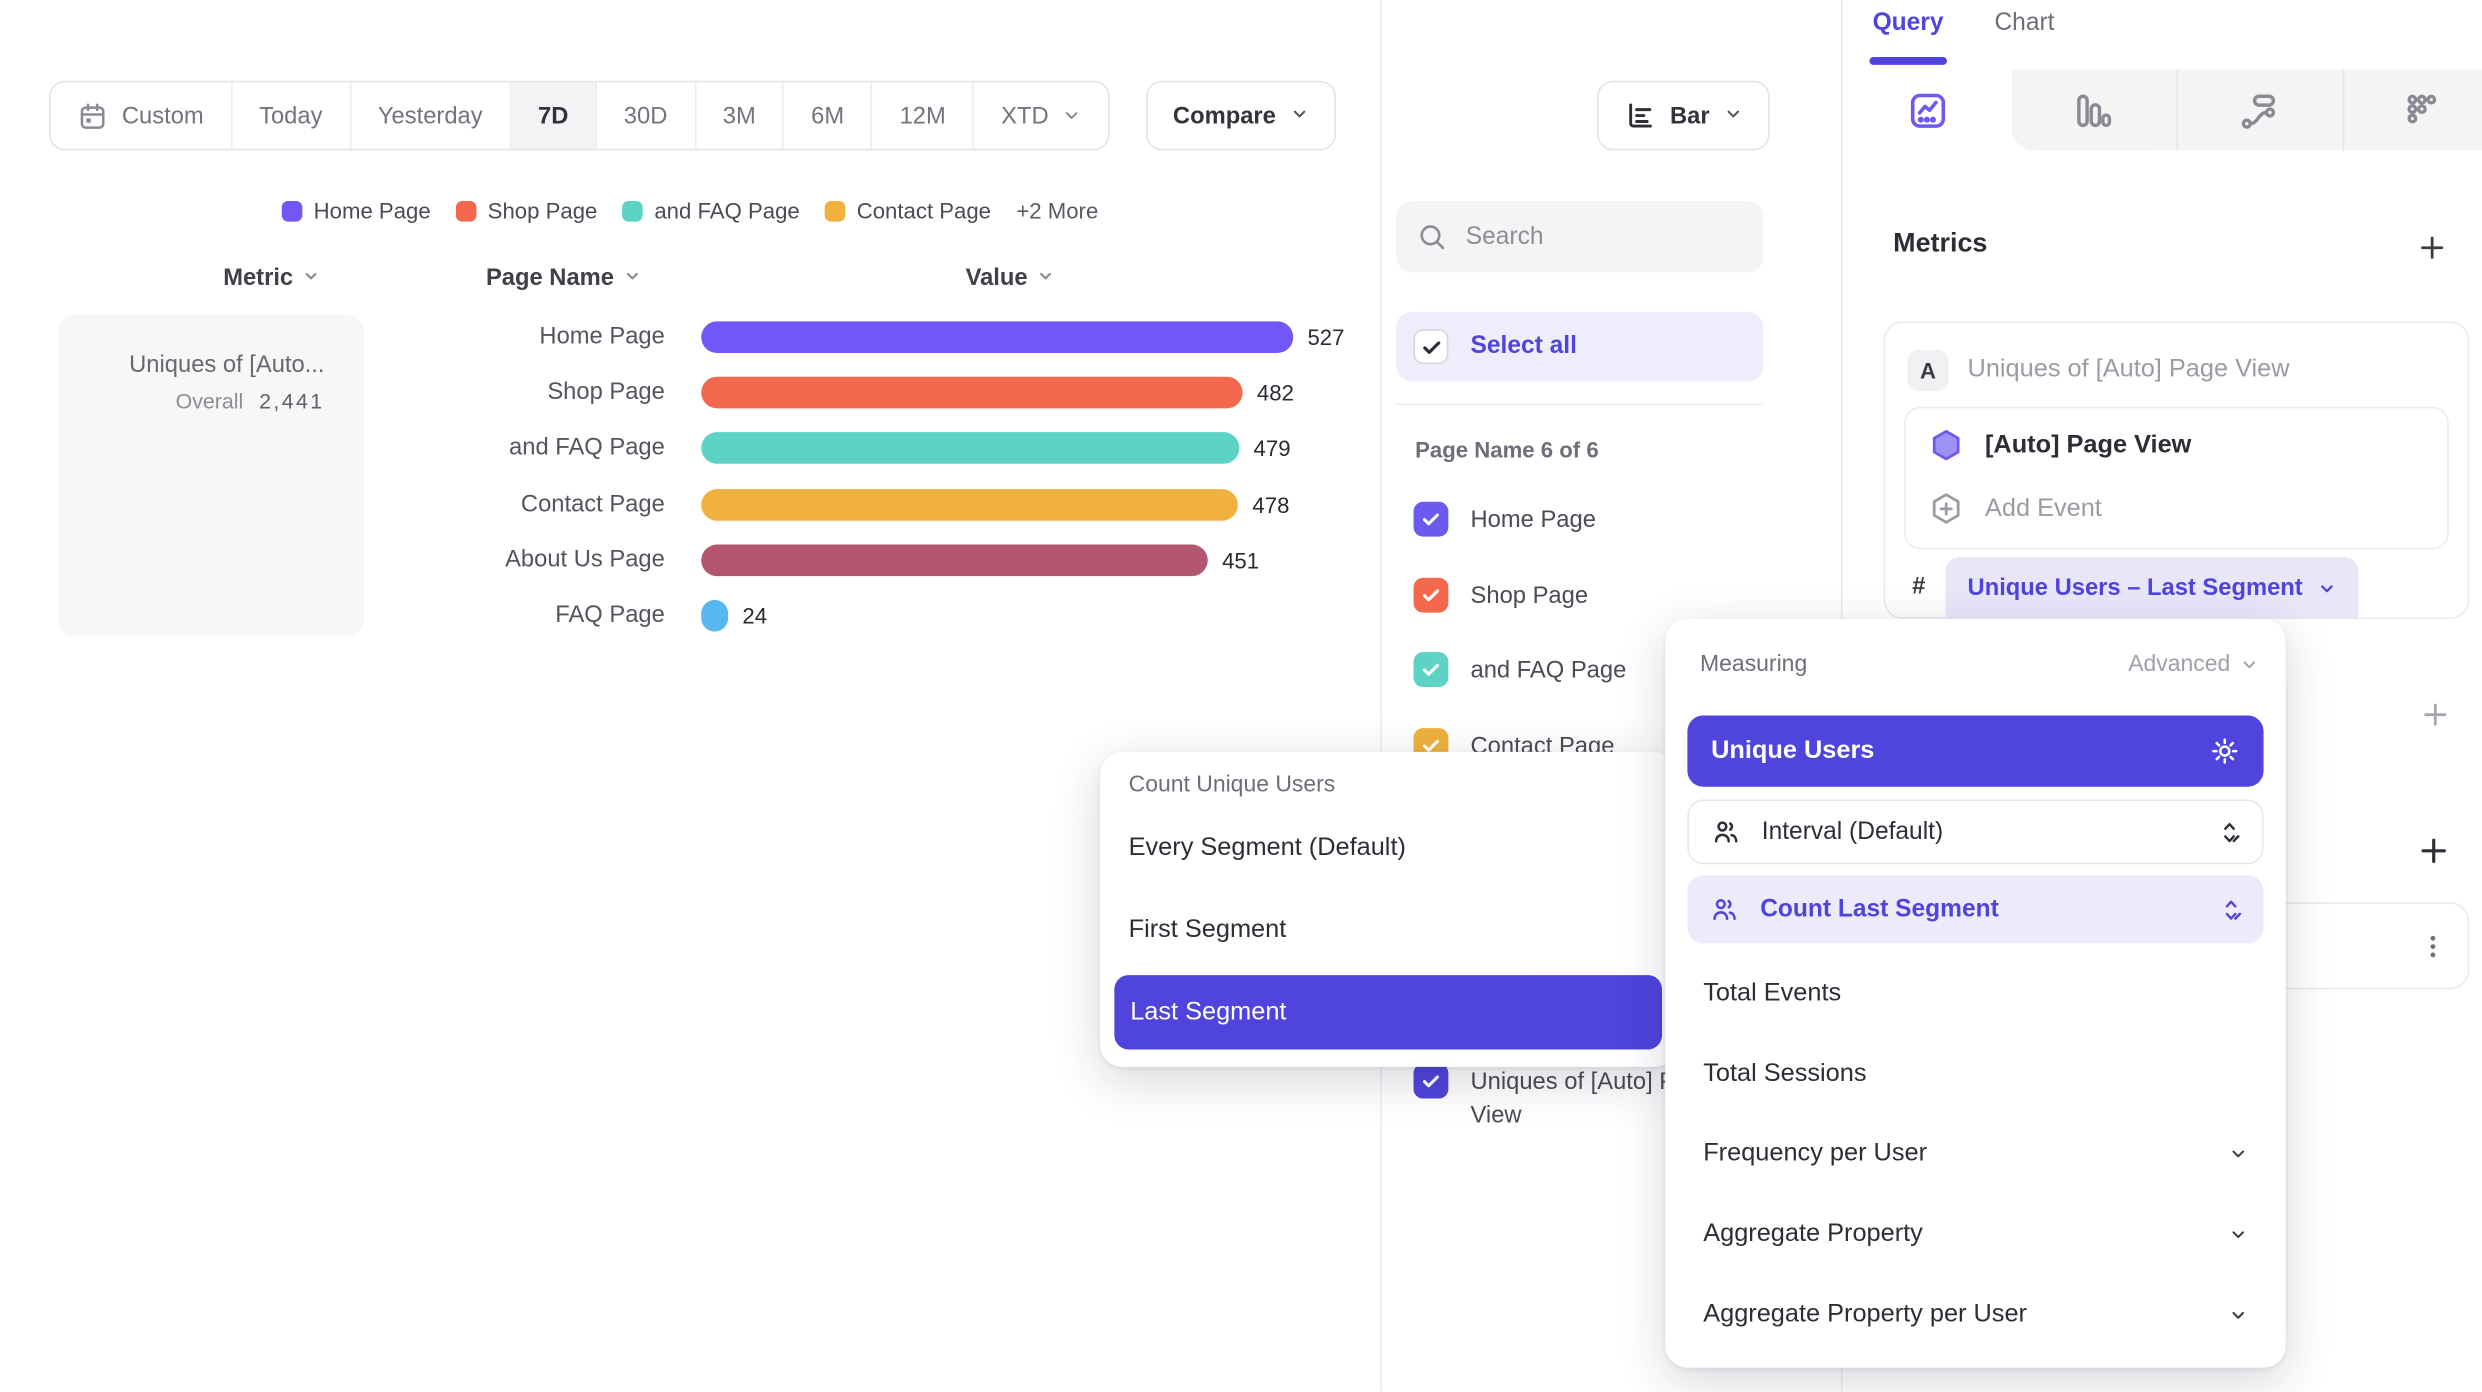 Image resolution: width=2482 pixels, height=1392 pixels. I want to click on funnels-tab-icon, so click(2092, 109).